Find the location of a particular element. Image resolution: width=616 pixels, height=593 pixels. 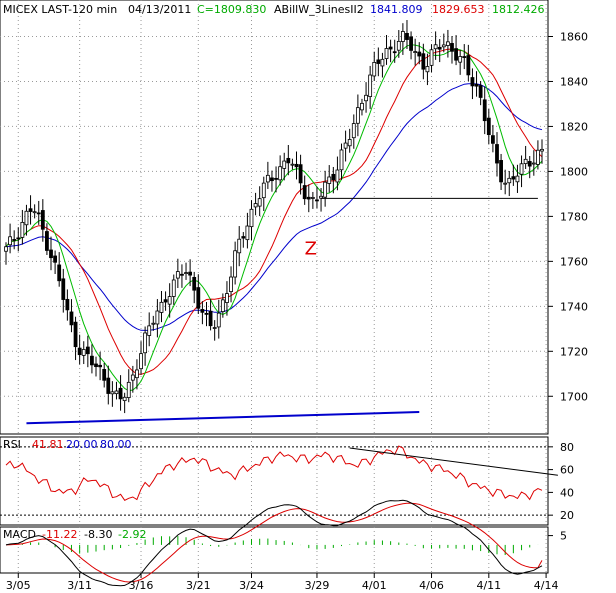

header-symbol: MICEX LAST-120 min is located at coordinates (60, 9).